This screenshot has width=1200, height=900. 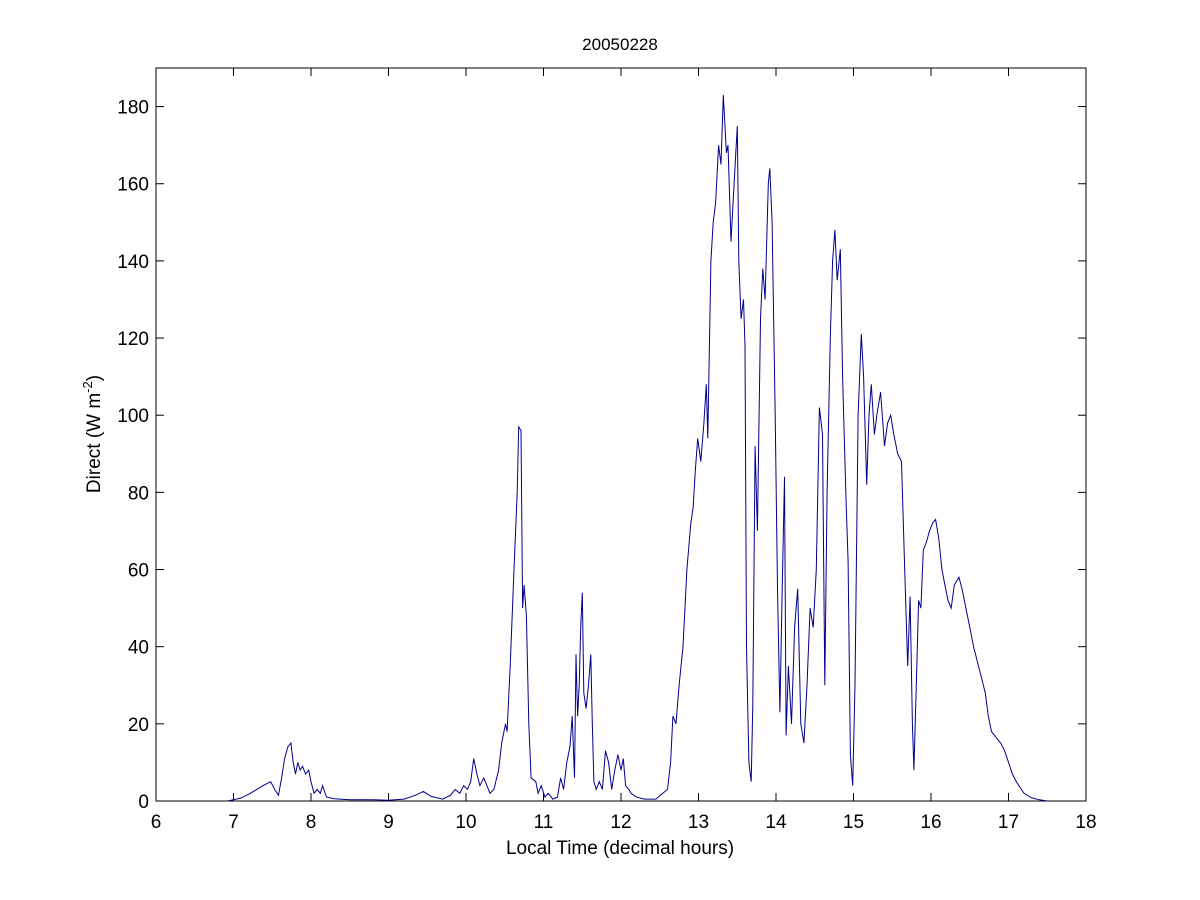 What do you see at coordinates (143, 802) in the screenshot?
I see `y-tick-label: 0` at bounding box center [143, 802].